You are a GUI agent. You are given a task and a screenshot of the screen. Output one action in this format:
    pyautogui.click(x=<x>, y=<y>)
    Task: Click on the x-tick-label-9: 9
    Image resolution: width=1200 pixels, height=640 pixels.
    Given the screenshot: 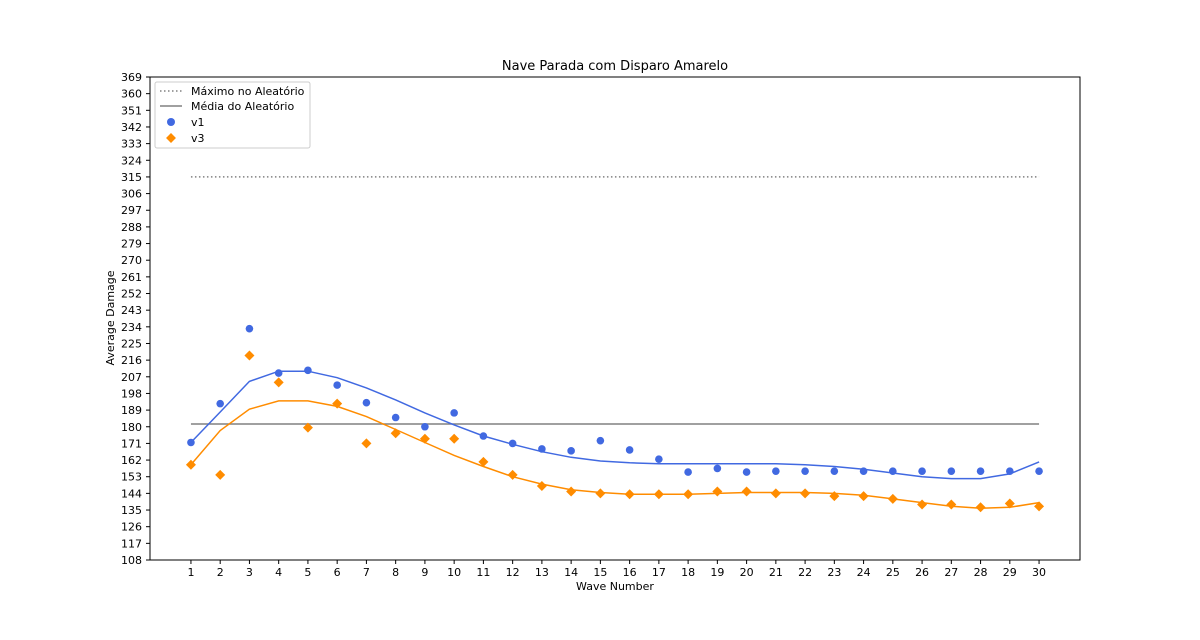 What is the action you would take?
    pyautogui.click(x=424, y=572)
    